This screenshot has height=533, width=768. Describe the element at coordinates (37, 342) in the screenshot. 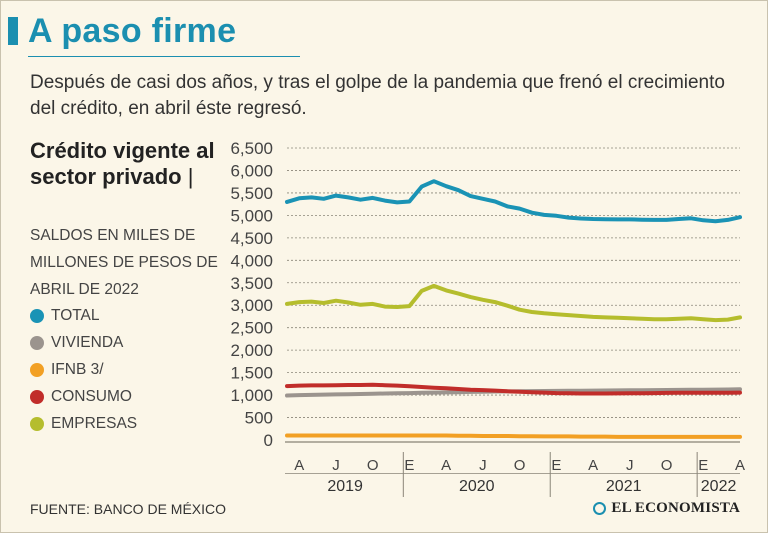

I see `legend-dot-vivienda` at that location.